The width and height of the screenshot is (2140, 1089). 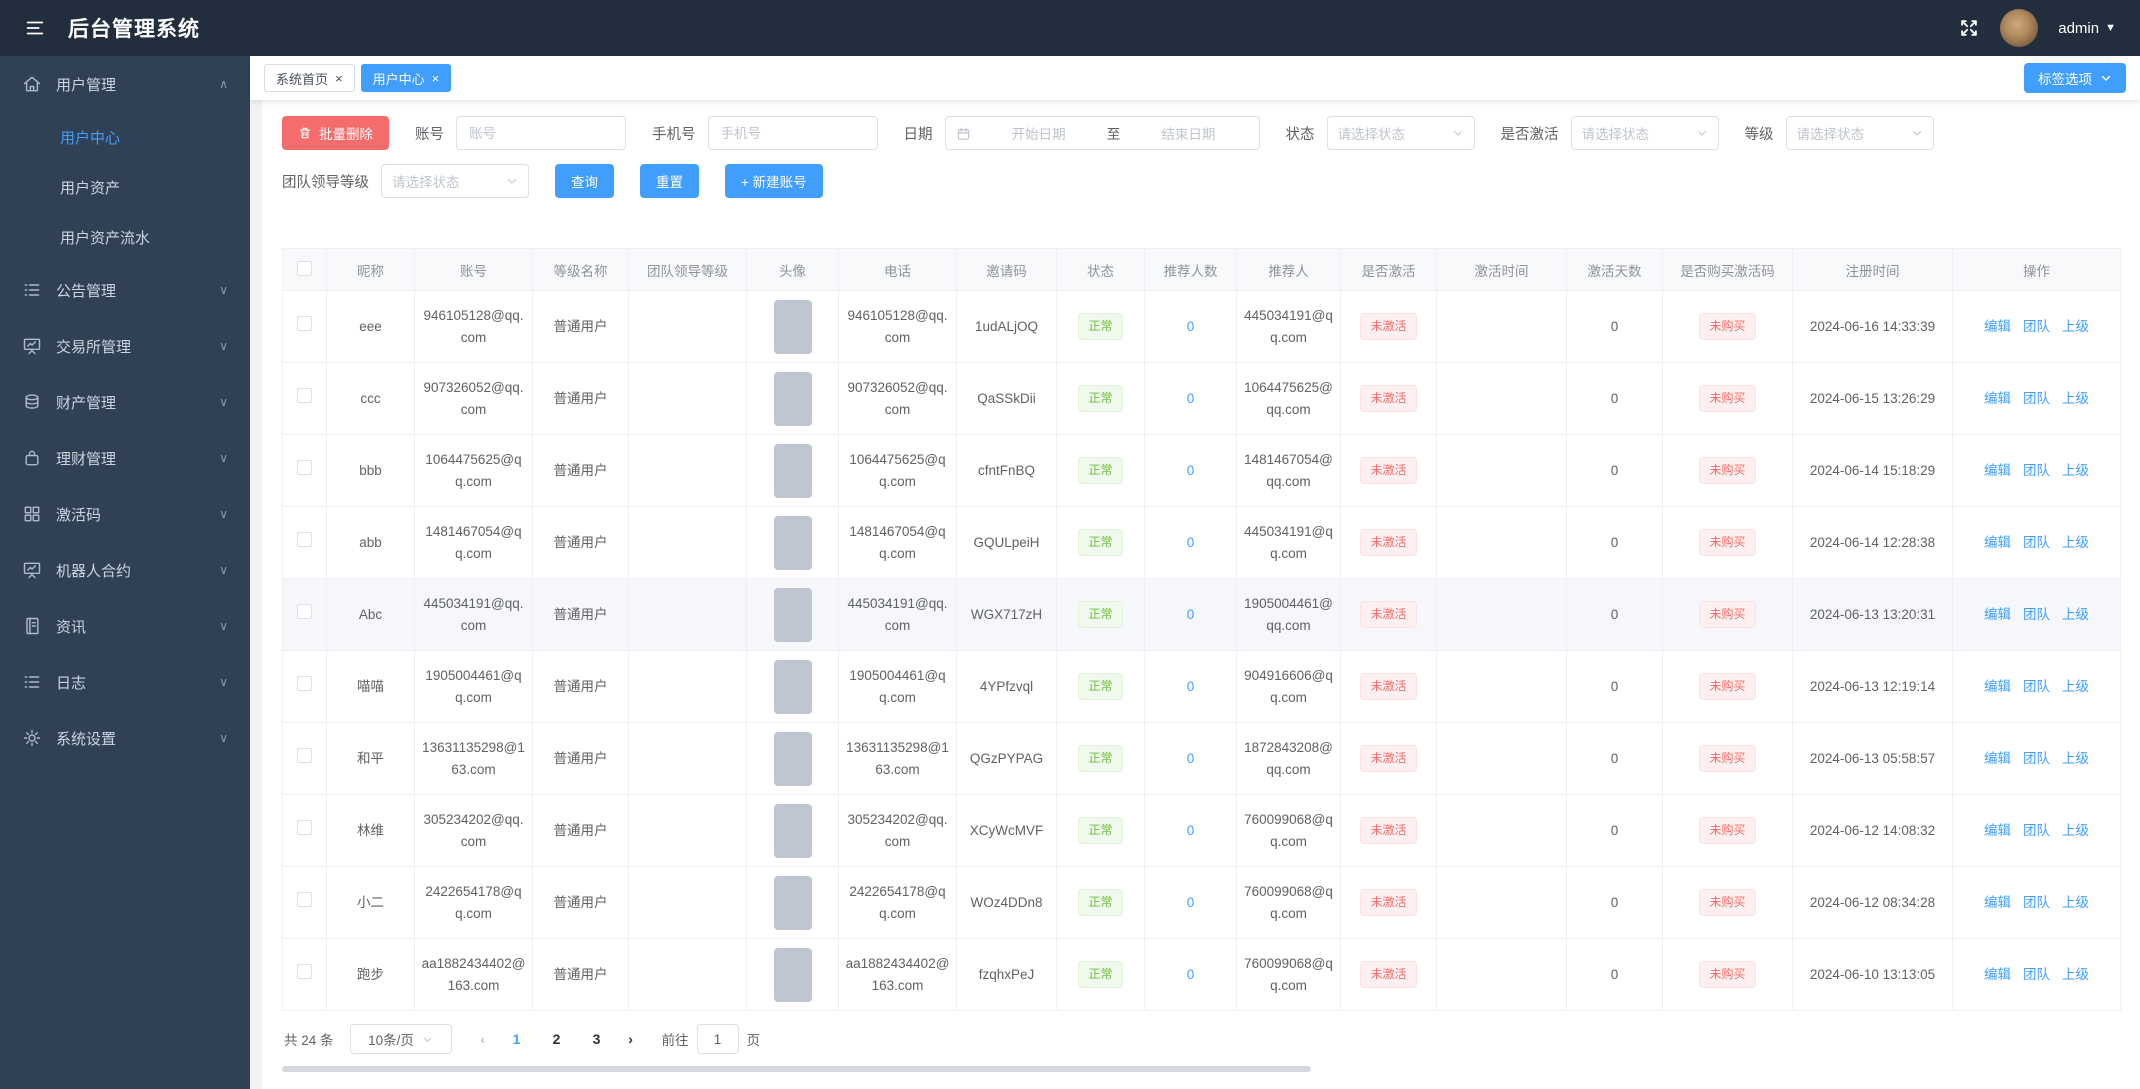 I want to click on account-input, so click(x=541, y=133).